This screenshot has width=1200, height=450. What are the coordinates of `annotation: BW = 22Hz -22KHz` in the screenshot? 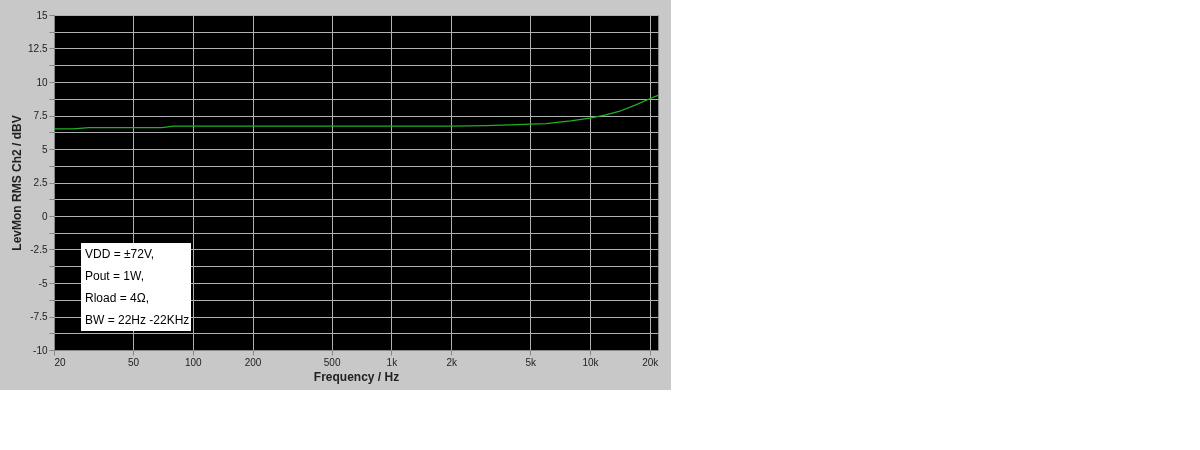 It's located at (137, 320).